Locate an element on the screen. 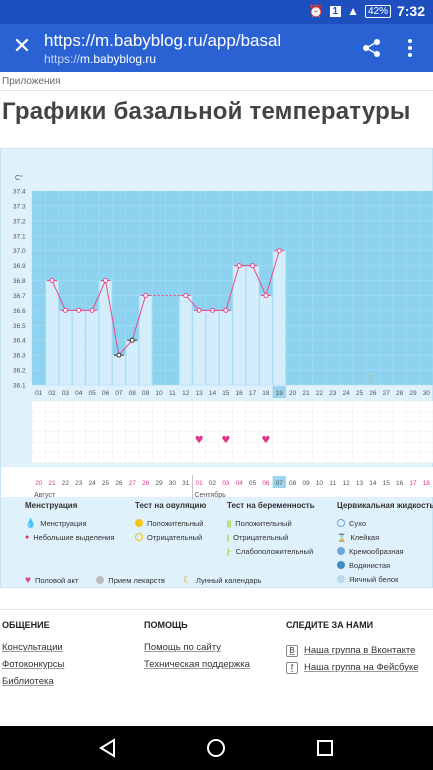  calendar-date-label: 20 is located at coordinates (39, 483).